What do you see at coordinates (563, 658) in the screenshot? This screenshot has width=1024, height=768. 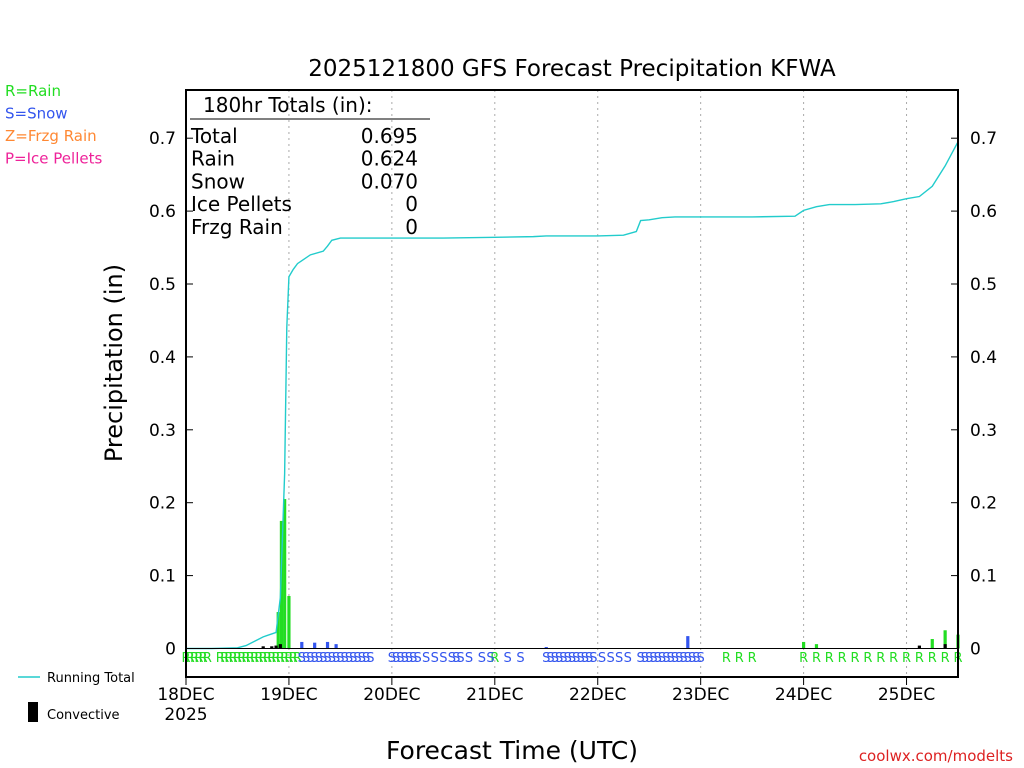 I see `ptype-S-88: S` at bounding box center [563, 658].